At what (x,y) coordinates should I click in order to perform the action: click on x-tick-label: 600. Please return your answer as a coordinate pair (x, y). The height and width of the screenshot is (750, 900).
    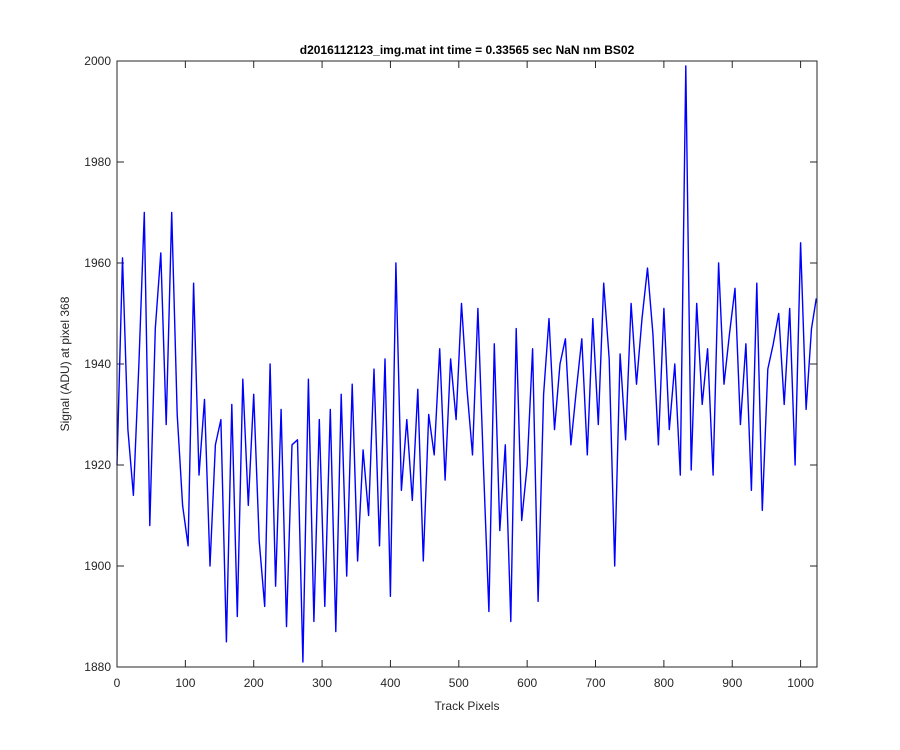
    Looking at the image, I should click on (527, 683).